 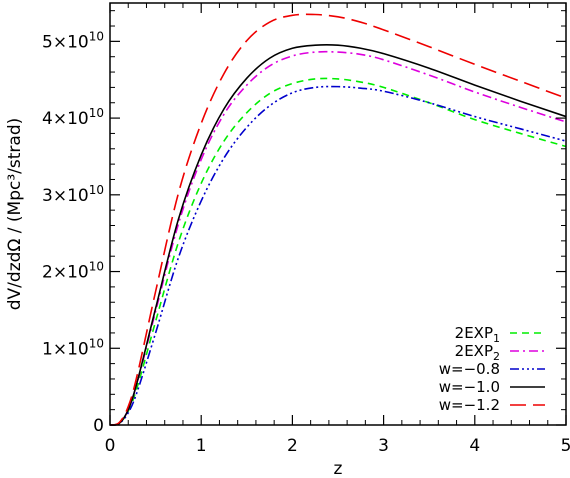 I want to click on y-tick-mantissa: 3×10, so click(x=65, y=196).